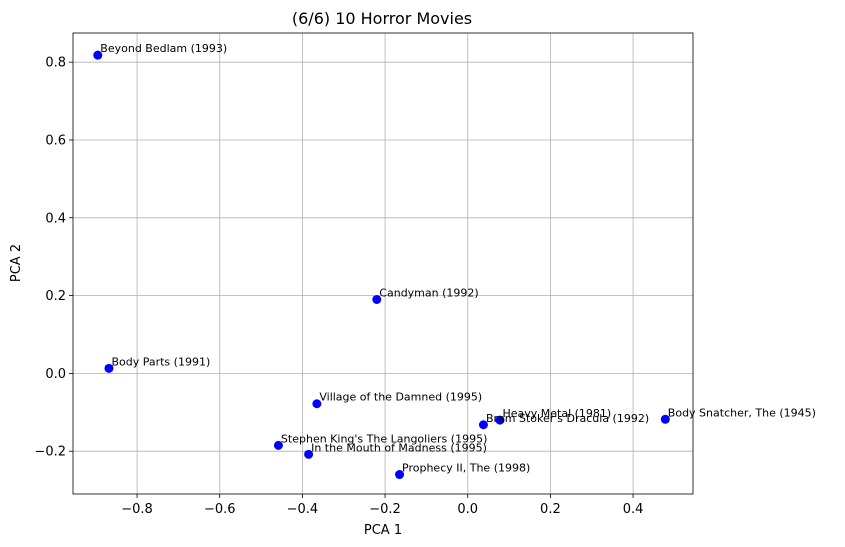 The image size is (845, 547). What do you see at coordinates (400, 397) in the screenshot?
I see `point-label: Village of the Damned (1995)` at bounding box center [400, 397].